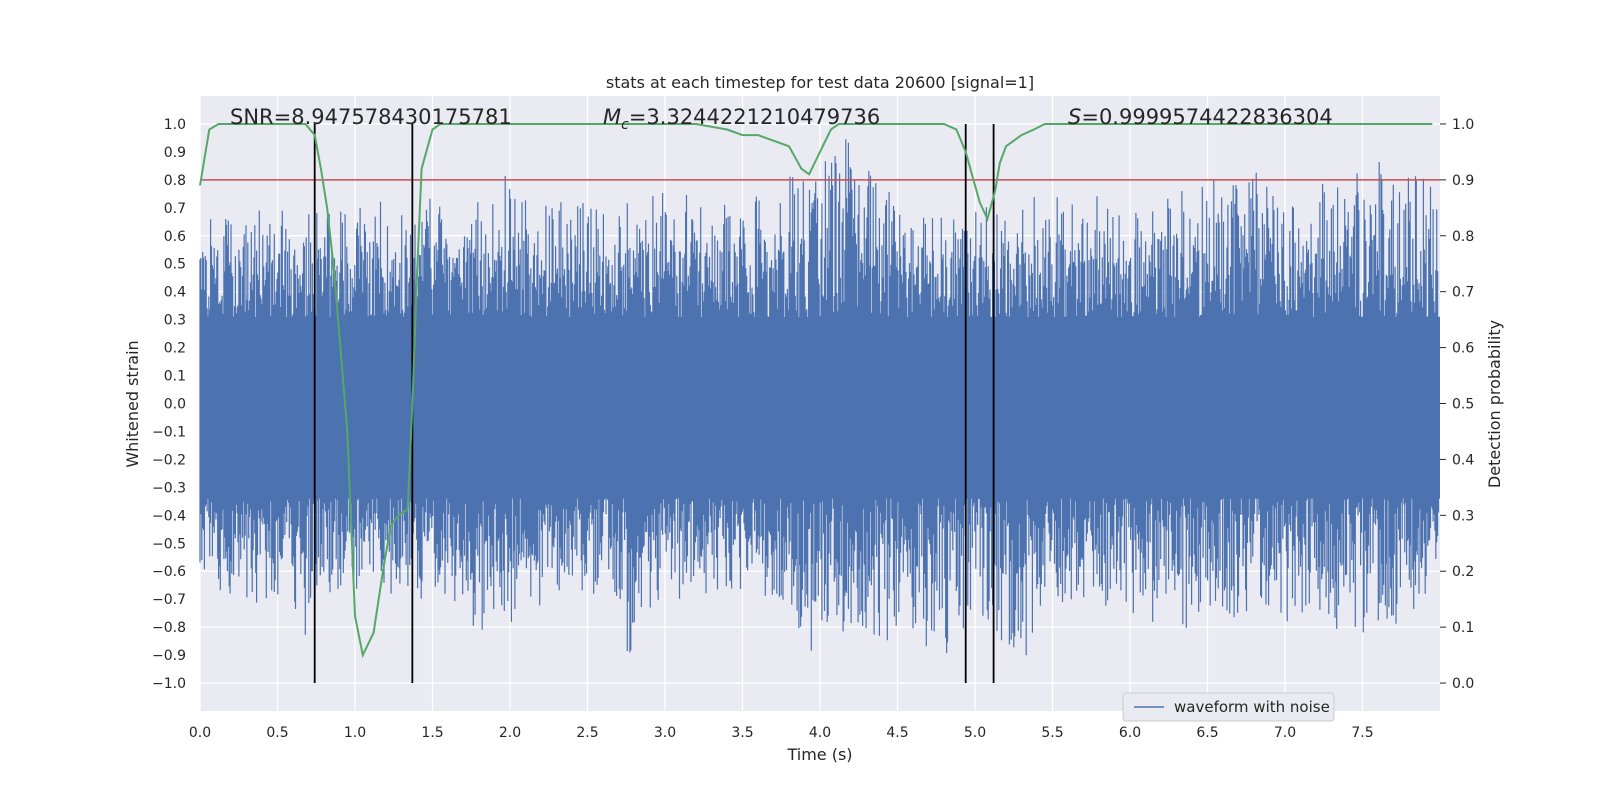 This screenshot has width=1600, height=800. What do you see at coordinates (132, 403) in the screenshot?
I see `y-axis-label-left: Whitened strain` at bounding box center [132, 403].